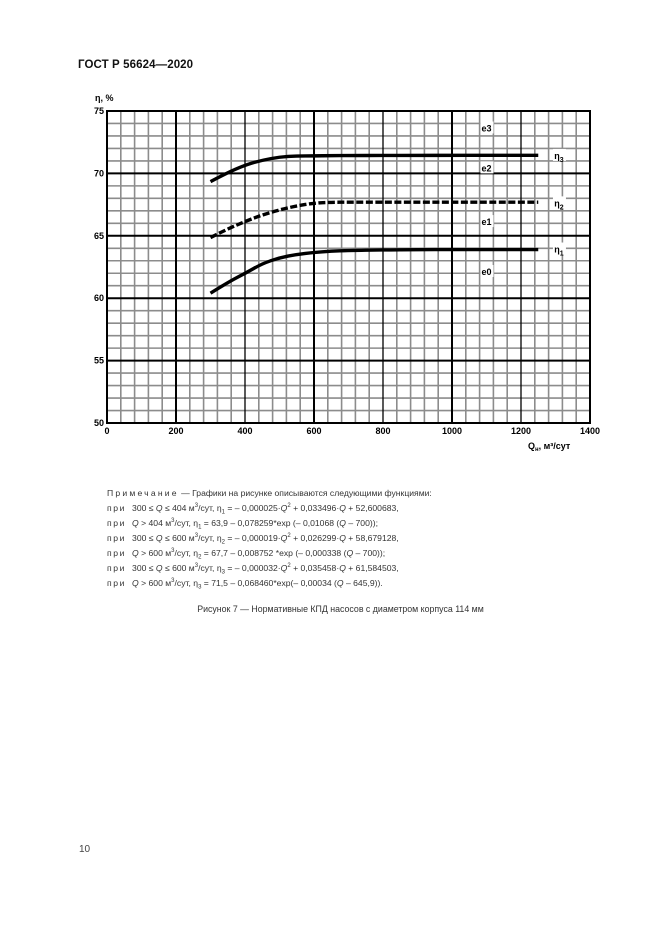 The height and width of the screenshot is (935, 661). What do you see at coordinates (99, 423) in the screenshot?
I see `svg-text: 50` at bounding box center [99, 423].